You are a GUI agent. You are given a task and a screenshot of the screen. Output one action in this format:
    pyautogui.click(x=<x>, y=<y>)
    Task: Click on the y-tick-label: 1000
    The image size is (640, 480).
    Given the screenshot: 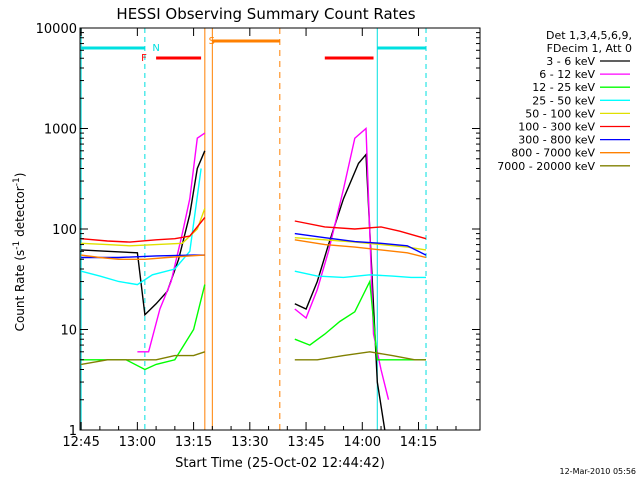 What is the action you would take?
    pyautogui.click(x=60, y=130)
    